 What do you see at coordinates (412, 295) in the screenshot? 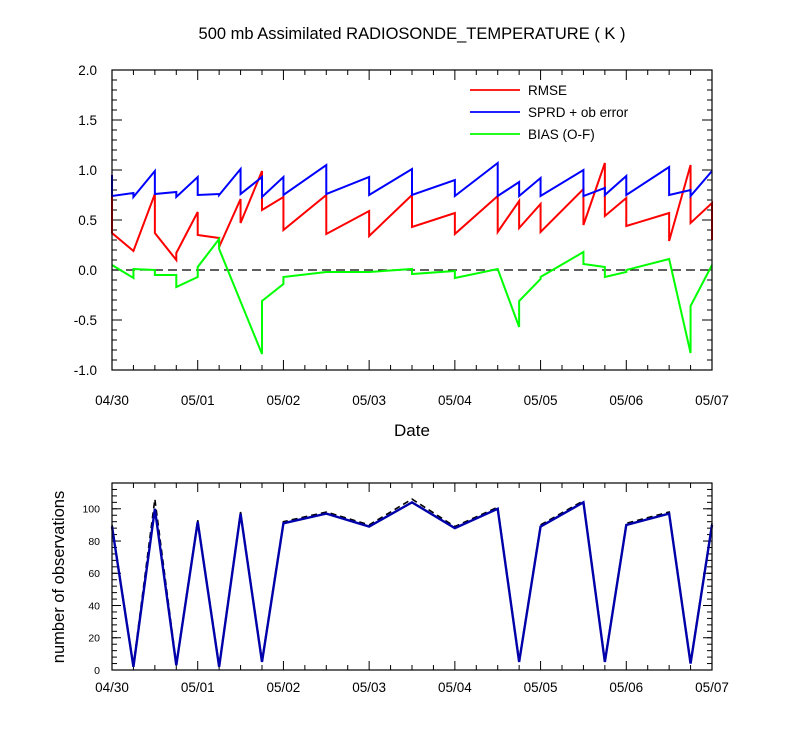
I see `series-line-bias-o-f` at bounding box center [412, 295].